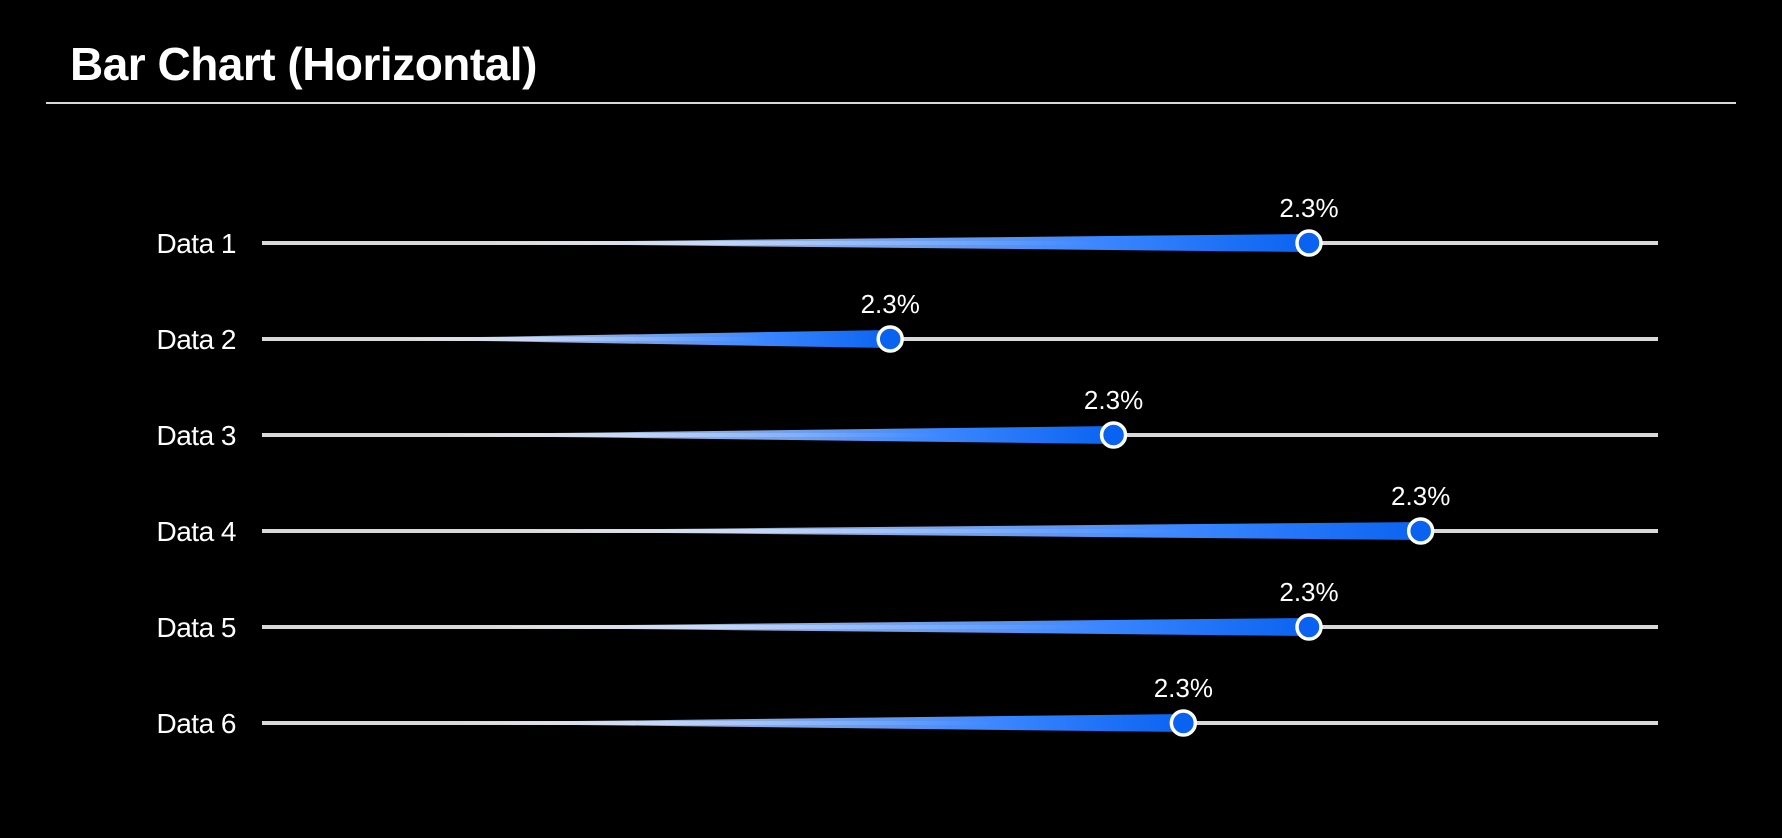  I want to click on category-label: Data 3, so click(197, 435).